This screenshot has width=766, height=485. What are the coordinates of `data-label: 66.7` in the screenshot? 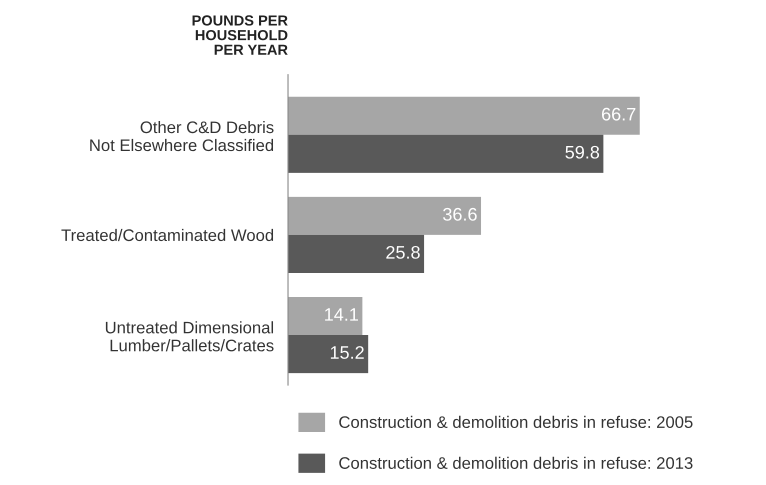 It's located at (619, 114).